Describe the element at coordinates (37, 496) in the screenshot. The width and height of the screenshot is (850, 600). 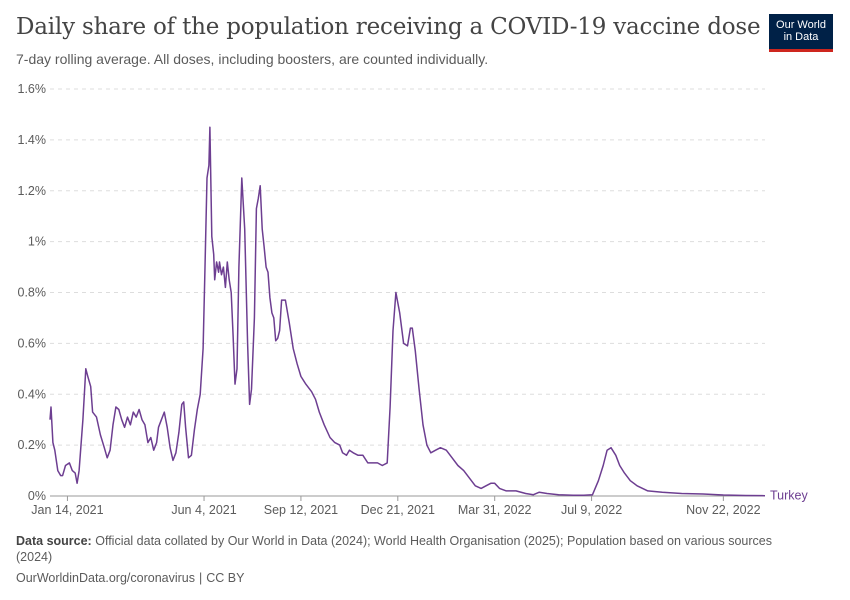
I see `y-tick-label: 0%` at that location.